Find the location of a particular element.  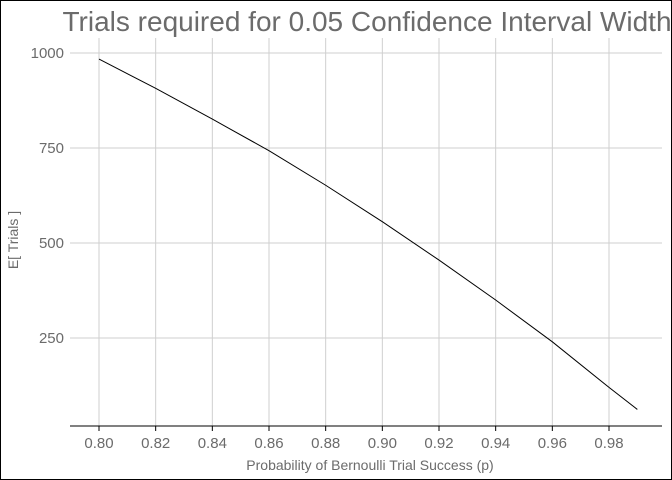

x-tick-label: 0.94 is located at coordinates (495, 443).